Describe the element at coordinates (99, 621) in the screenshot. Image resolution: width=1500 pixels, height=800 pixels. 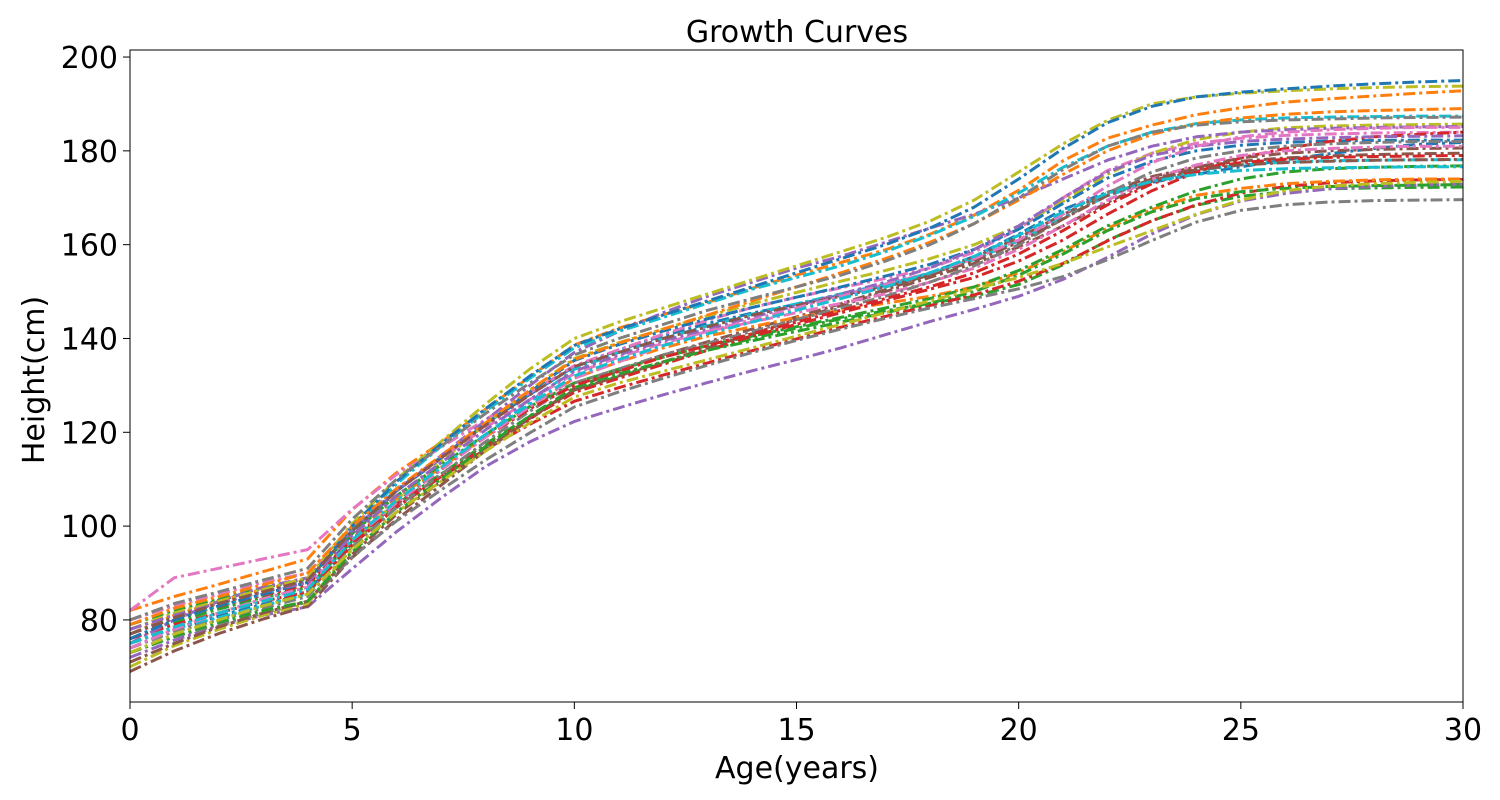
I see `y-tick-label: 80` at that location.